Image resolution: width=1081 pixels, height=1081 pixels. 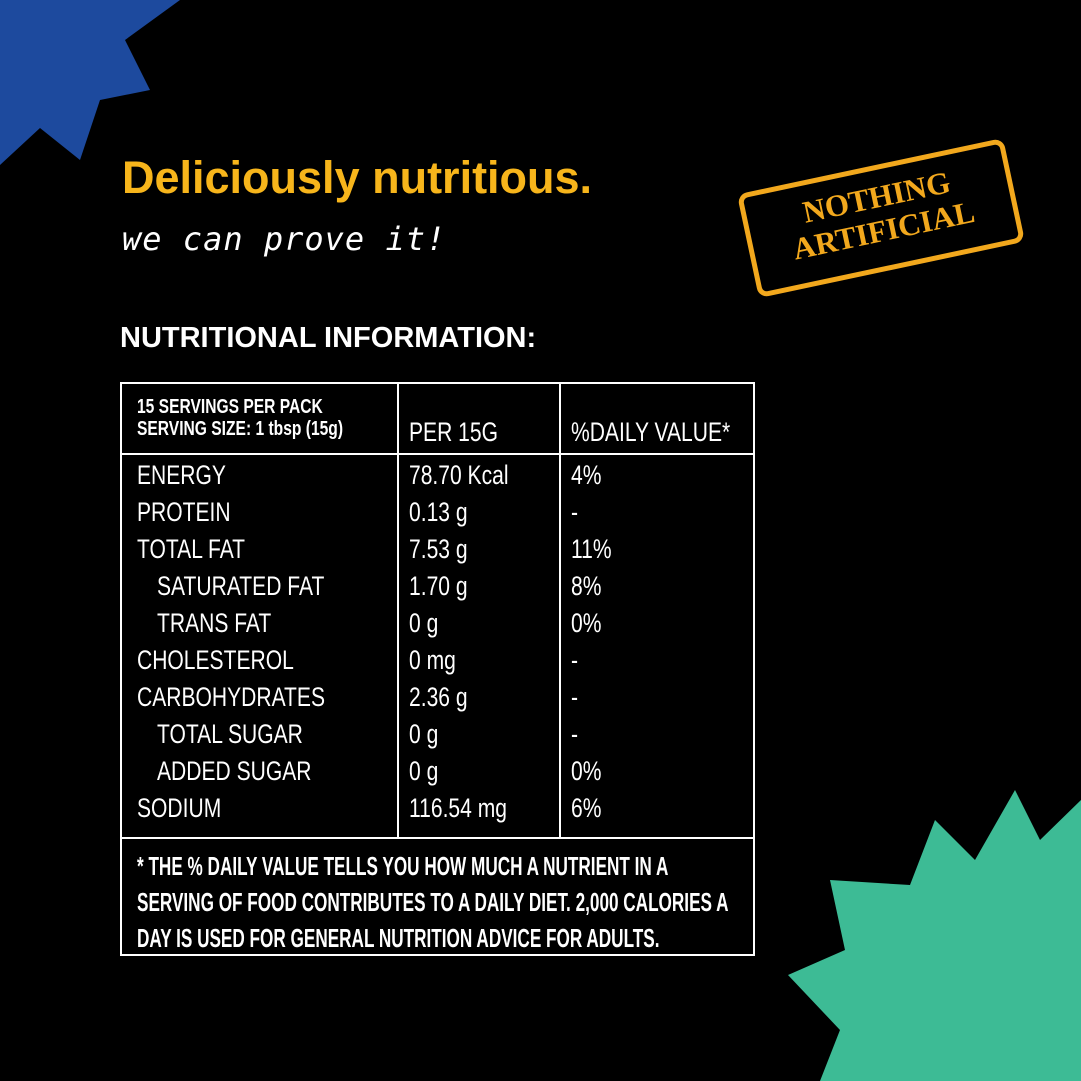 What do you see at coordinates (230, 734) in the screenshot?
I see `nutrient-name: TOTAL SUGAR` at bounding box center [230, 734].